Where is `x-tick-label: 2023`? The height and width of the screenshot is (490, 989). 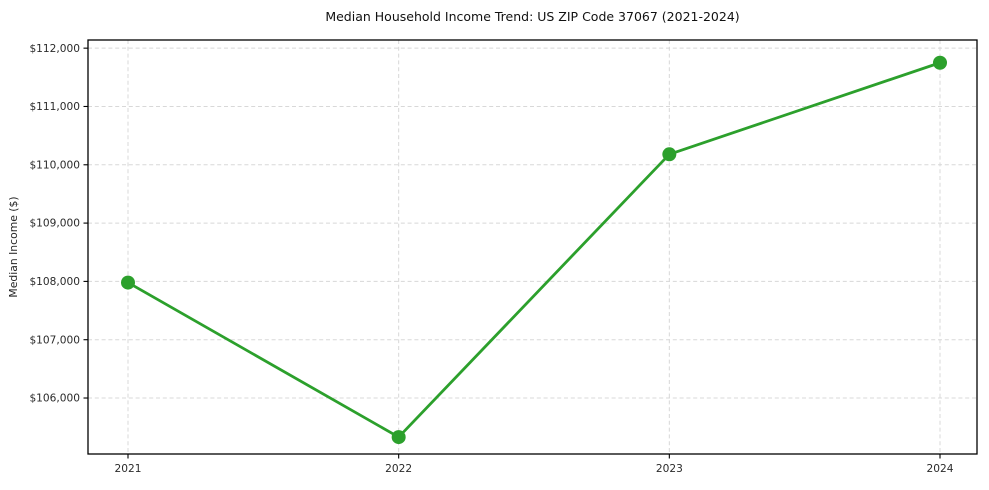 x-tick-label: 2023 is located at coordinates (669, 469).